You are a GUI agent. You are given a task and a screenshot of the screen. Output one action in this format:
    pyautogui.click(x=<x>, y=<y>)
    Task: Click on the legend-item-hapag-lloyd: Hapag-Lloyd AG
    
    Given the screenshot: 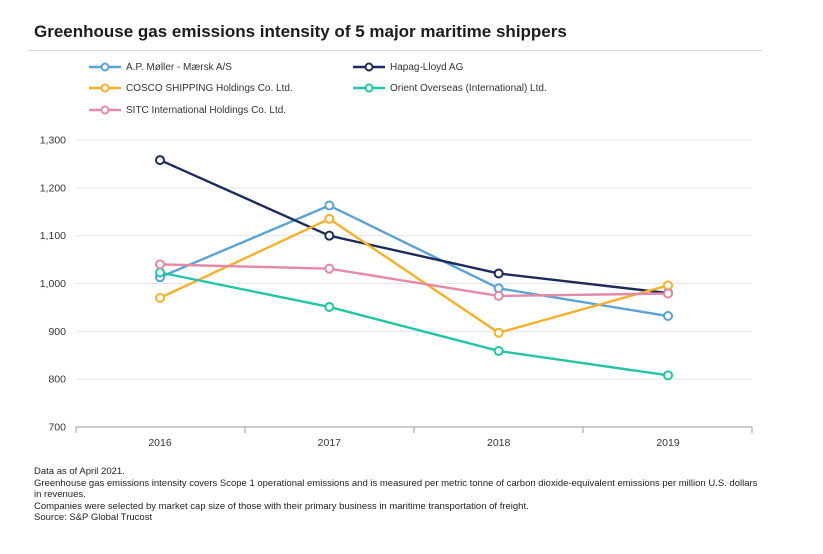 What is the action you would take?
    pyautogui.click(x=407, y=67)
    